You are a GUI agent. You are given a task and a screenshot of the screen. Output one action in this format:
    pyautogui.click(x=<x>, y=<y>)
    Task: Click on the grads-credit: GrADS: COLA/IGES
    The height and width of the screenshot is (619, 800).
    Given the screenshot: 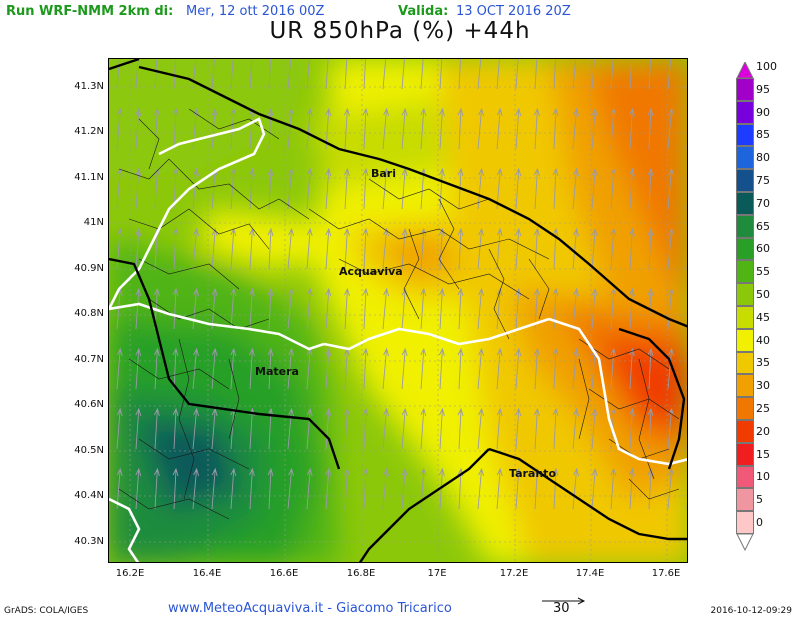 What is the action you would take?
    pyautogui.click(x=46, y=611)
    